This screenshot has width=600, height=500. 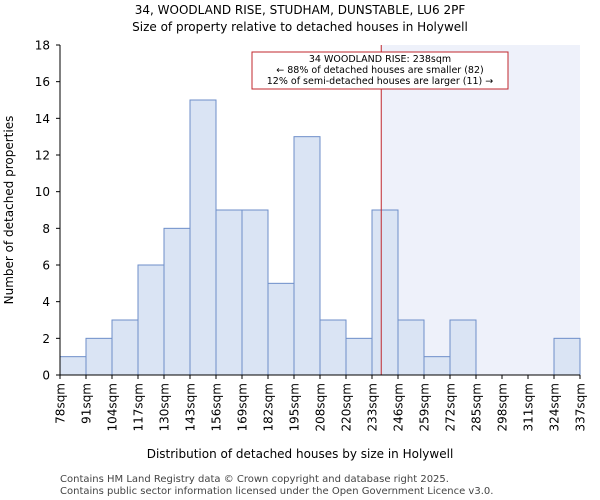 I want to click on x-tick-label: 233sqm, so click(x=373, y=407).